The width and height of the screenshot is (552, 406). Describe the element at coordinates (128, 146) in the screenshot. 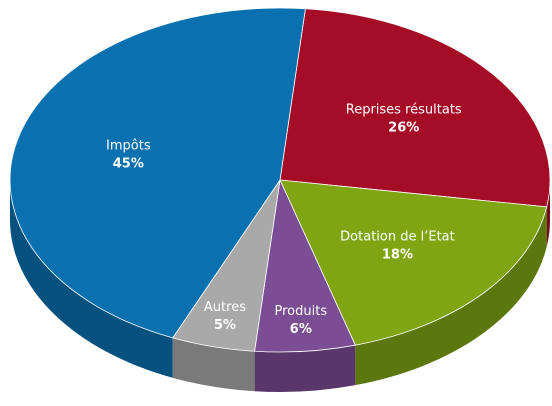

I see `slice-label: Impôts` at that location.